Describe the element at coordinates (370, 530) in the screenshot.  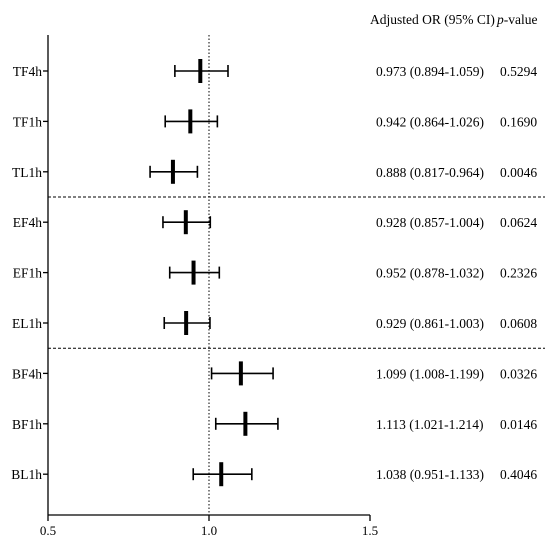
I see `x-tick-label: 1.5` at that location.